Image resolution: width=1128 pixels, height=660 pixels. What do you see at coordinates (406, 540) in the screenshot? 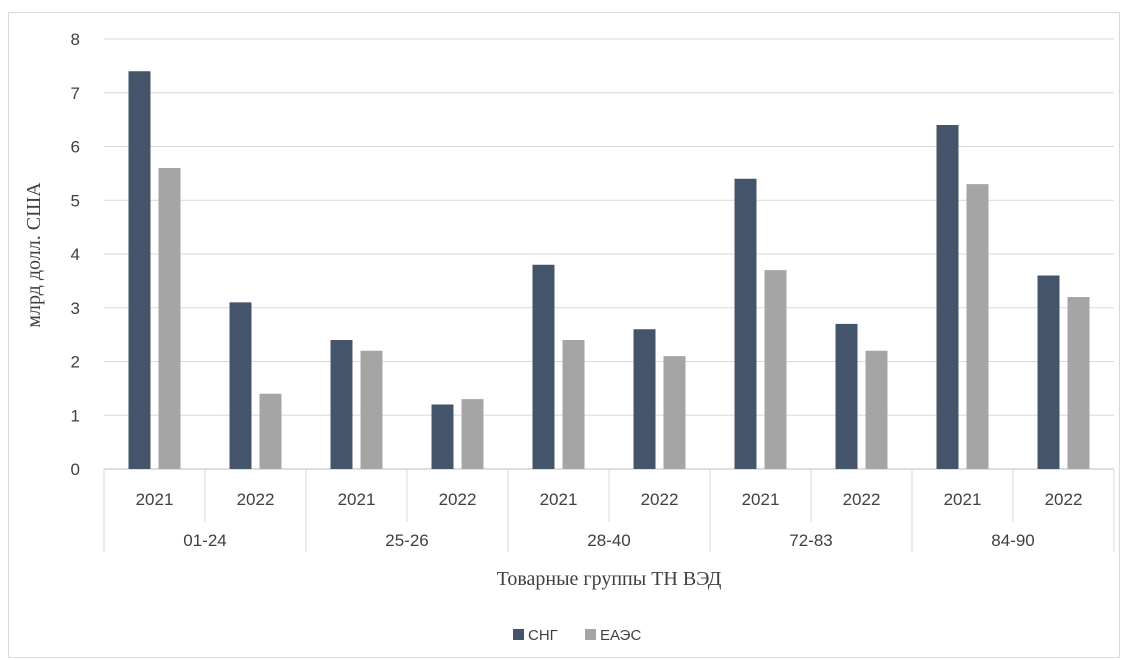
I see `x-tick-label-group: 25-26` at bounding box center [406, 540].